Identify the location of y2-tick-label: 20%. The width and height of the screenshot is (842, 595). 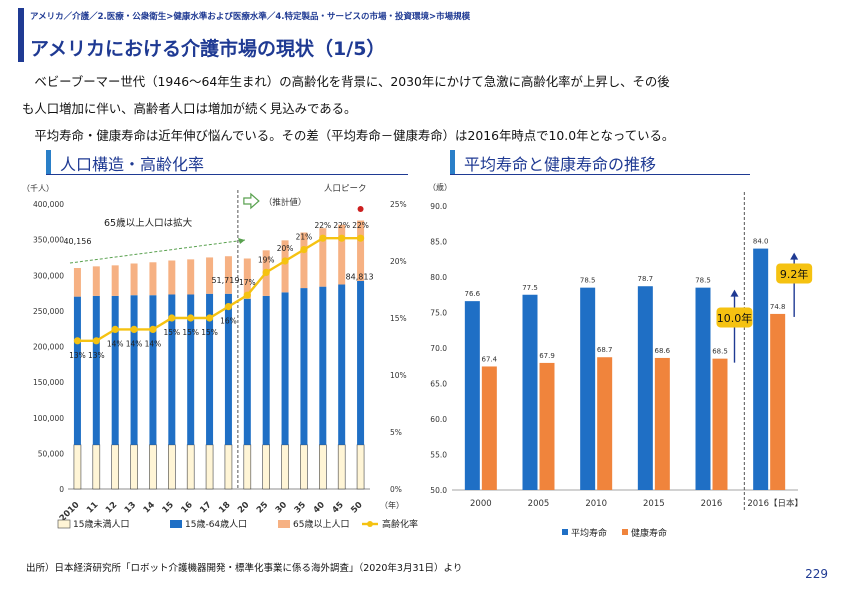
(398, 261).